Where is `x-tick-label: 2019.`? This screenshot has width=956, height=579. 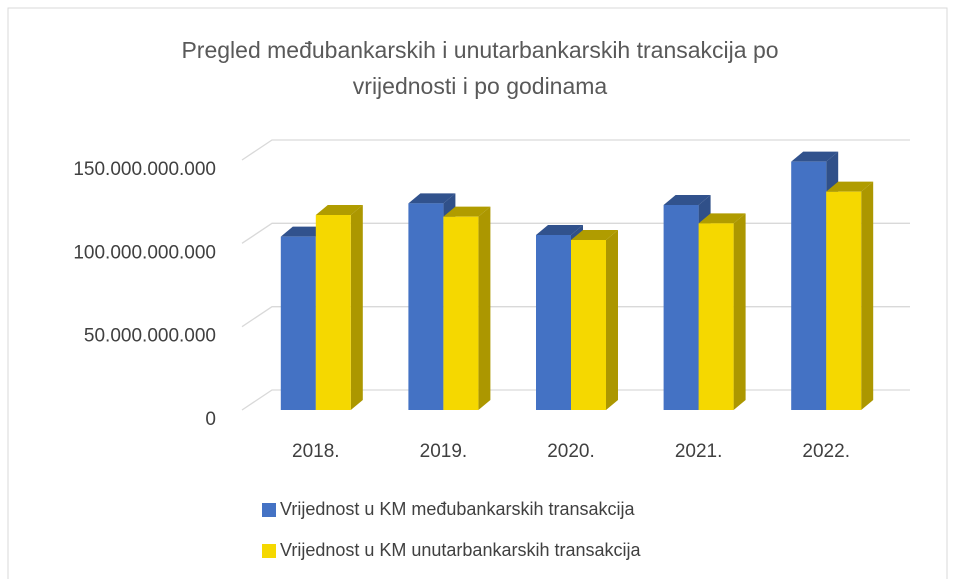
x-tick-label: 2019. is located at coordinates (444, 451).